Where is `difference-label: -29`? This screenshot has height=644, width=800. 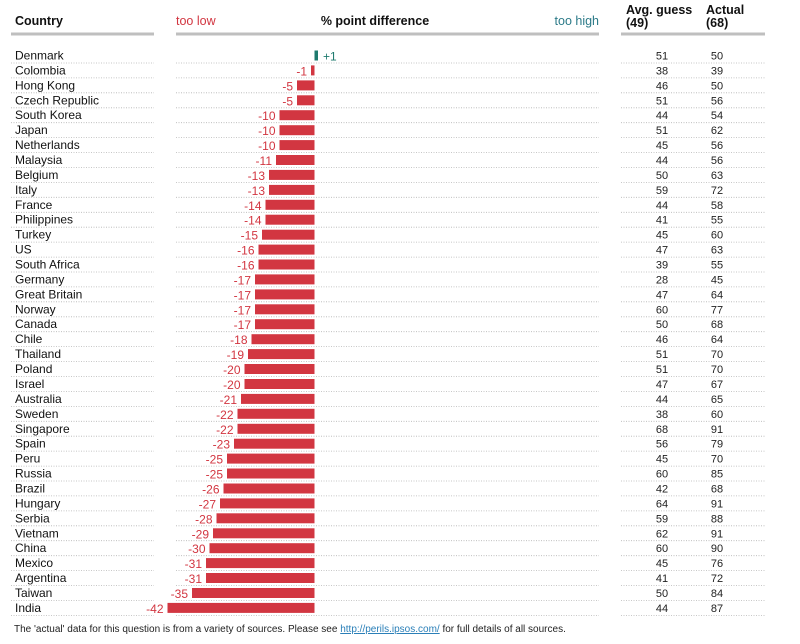 difference-label: -29 is located at coordinates (201, 534).